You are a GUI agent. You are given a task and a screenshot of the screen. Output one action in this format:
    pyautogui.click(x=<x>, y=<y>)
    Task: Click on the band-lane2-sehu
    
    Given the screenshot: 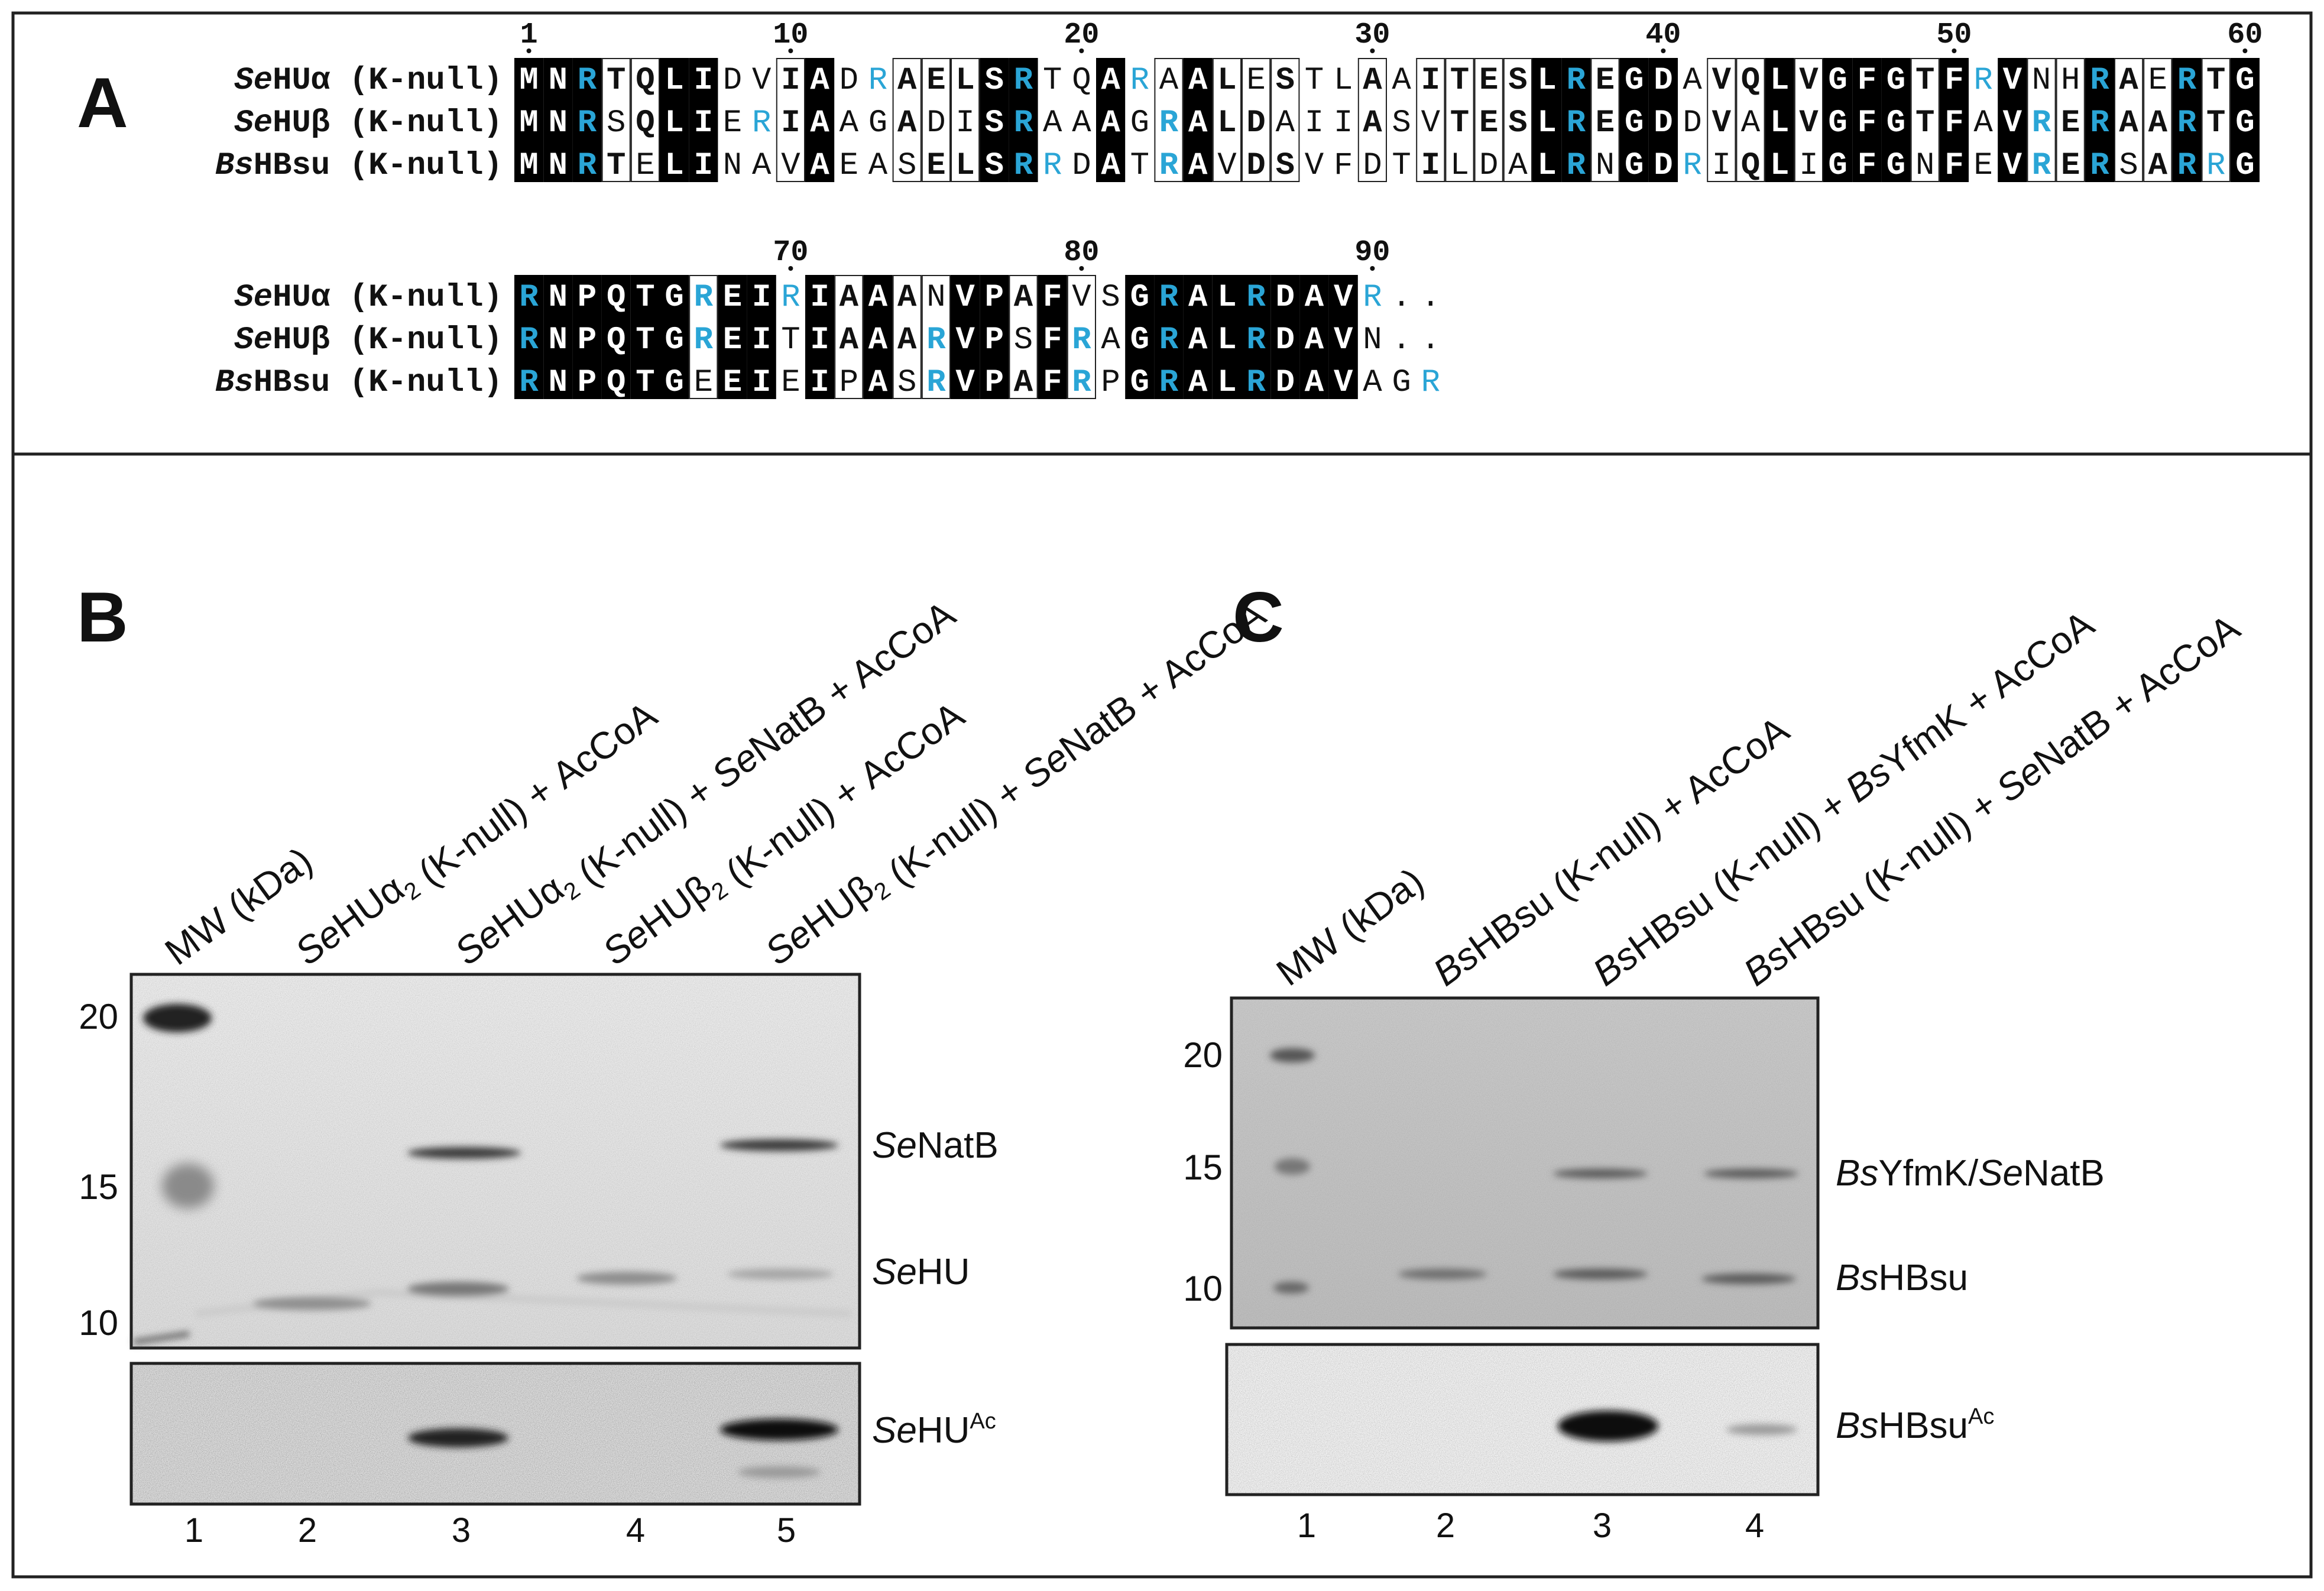 What is the action you would take?
    pyautogui.click(x=312, y=1304)
    